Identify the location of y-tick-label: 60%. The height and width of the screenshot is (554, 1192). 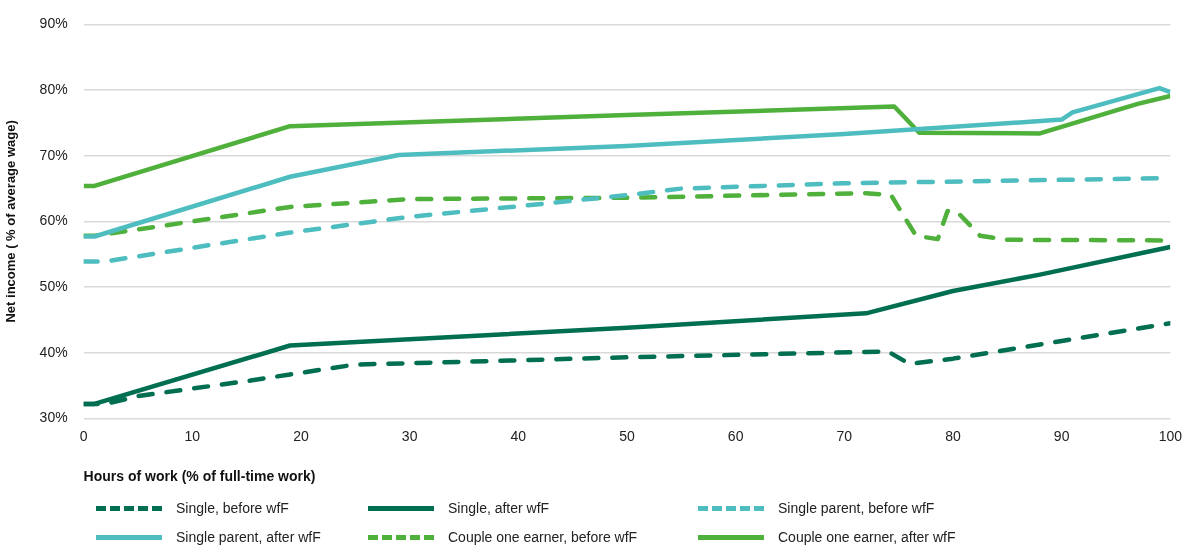
(53, 220).